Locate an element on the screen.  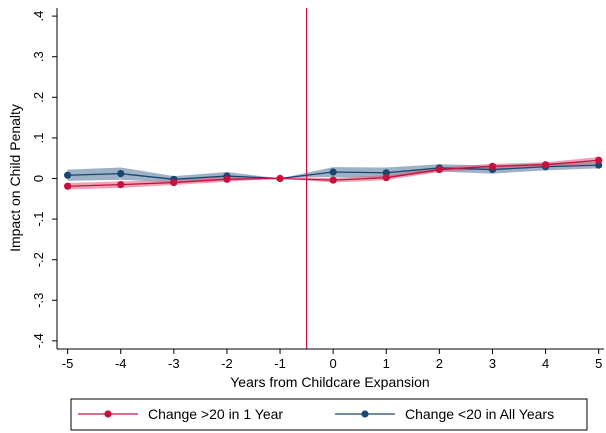
legend-label: Change <20 in All Years is located at coordinates (479, 414).